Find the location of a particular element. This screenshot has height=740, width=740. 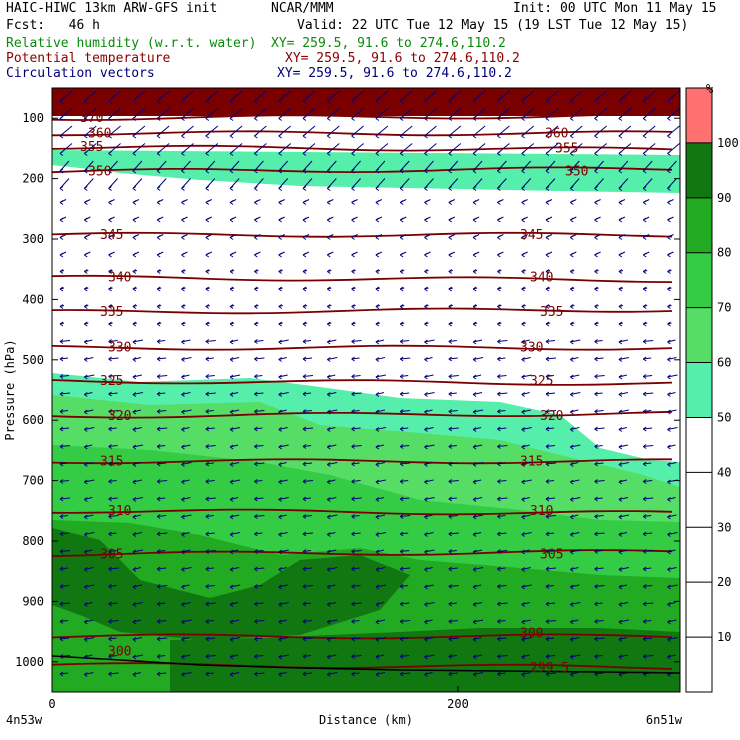

colorbar-frame is located at coordinates (699, 390).